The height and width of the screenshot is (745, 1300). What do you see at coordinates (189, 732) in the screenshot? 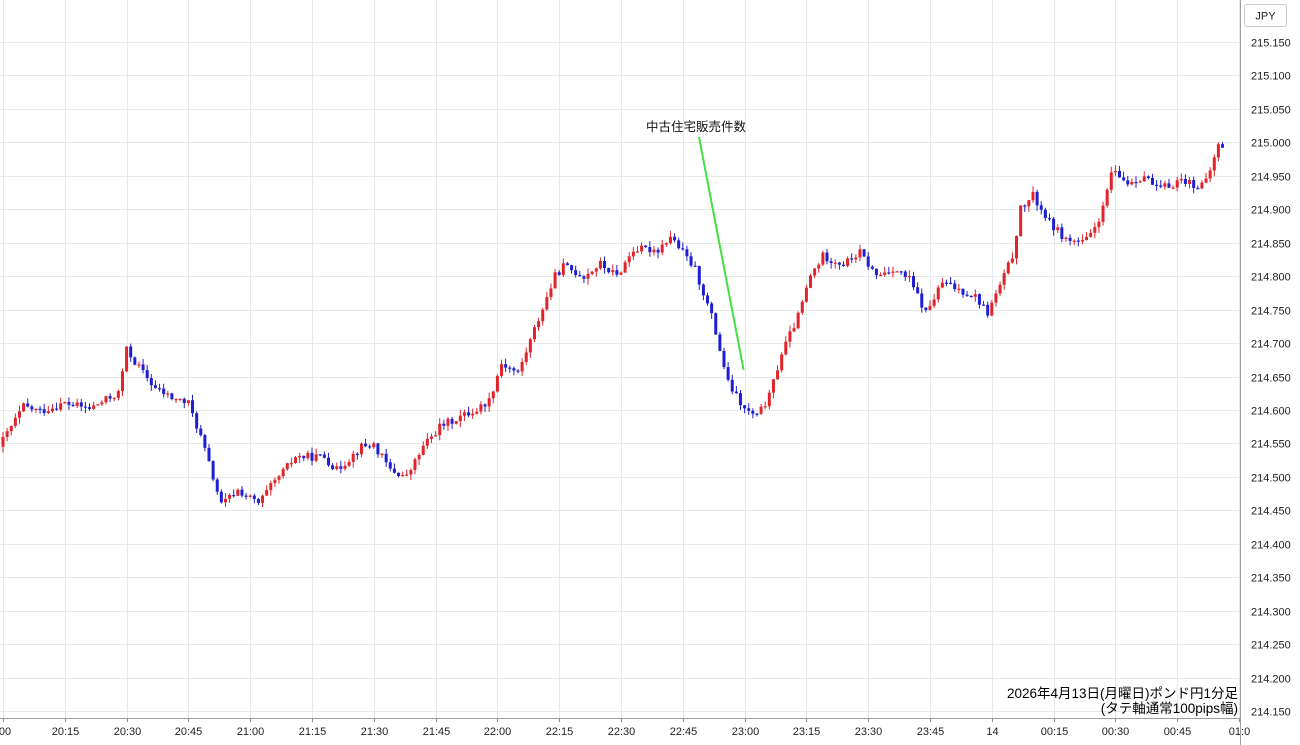
I see `x-tick-label: 20:45` at bounding box center [189, 732].